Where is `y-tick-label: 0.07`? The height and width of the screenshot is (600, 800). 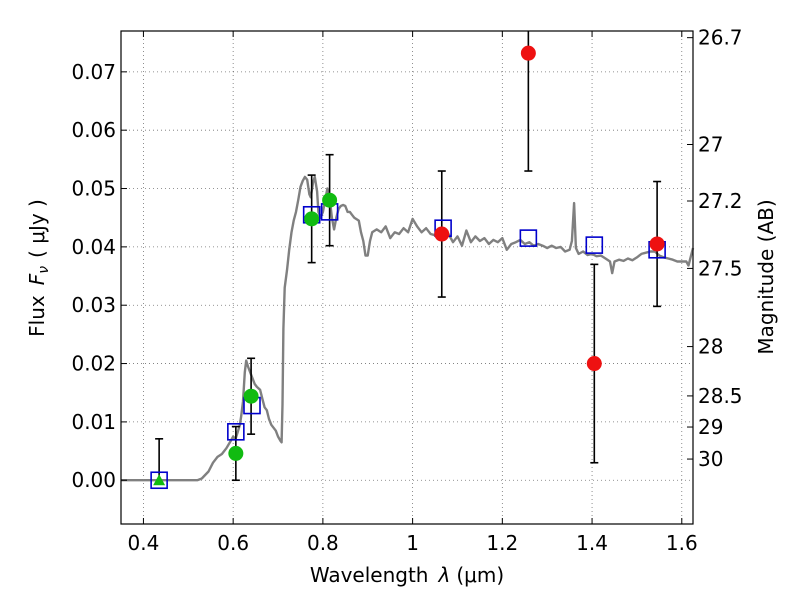
y-tick-label: 0.07 is located at coordinates (93, 72).